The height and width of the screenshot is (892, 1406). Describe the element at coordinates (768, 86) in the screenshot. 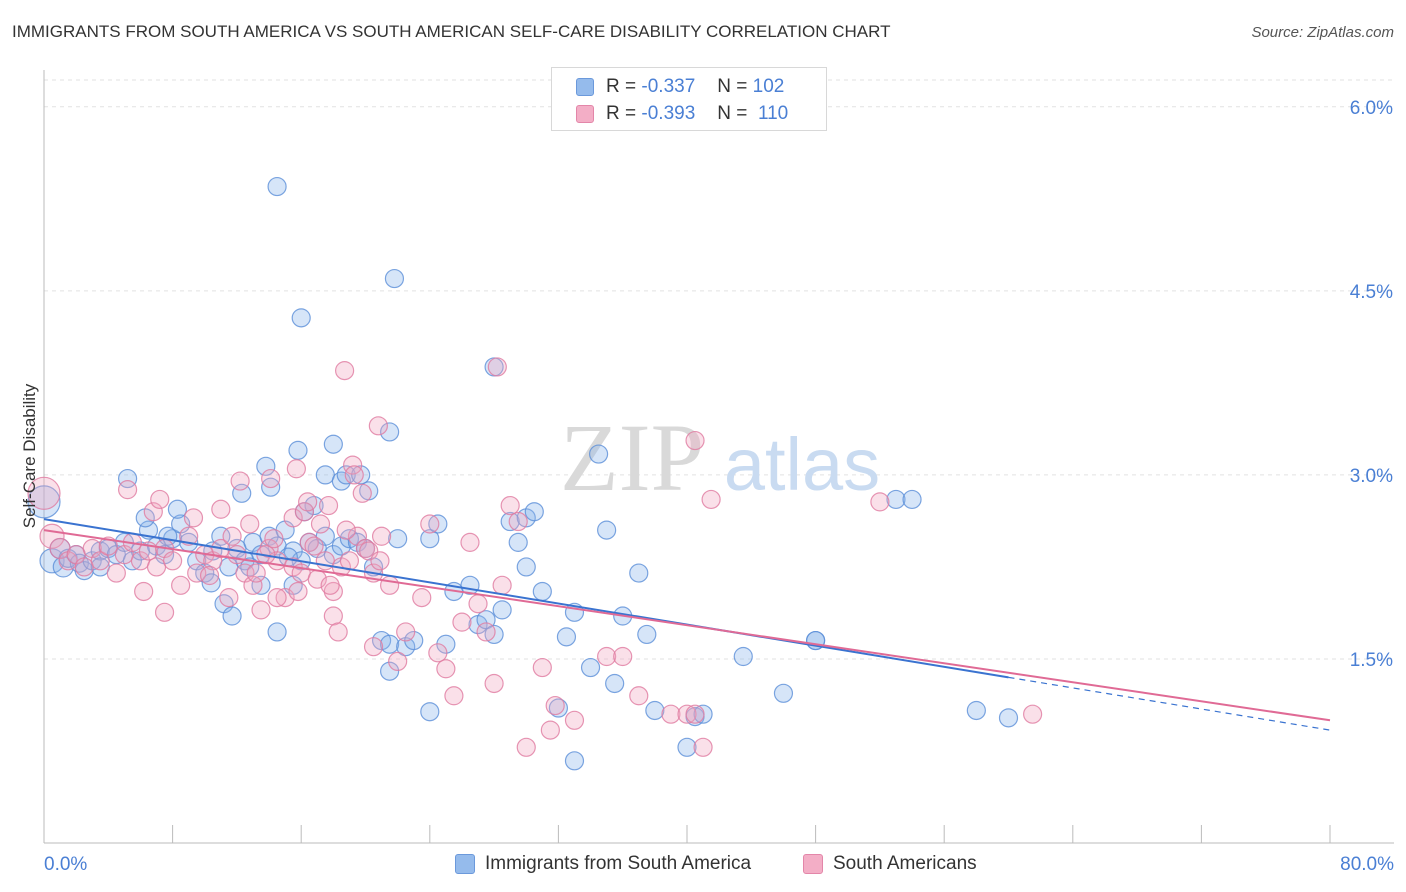

I see `n-value: 102` at that location.